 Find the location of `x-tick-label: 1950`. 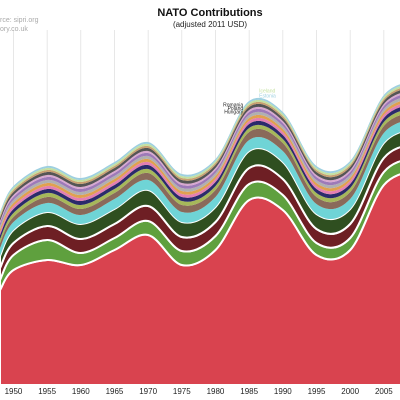

x-tick-label: 1950 is located at coordinates (14, 391).